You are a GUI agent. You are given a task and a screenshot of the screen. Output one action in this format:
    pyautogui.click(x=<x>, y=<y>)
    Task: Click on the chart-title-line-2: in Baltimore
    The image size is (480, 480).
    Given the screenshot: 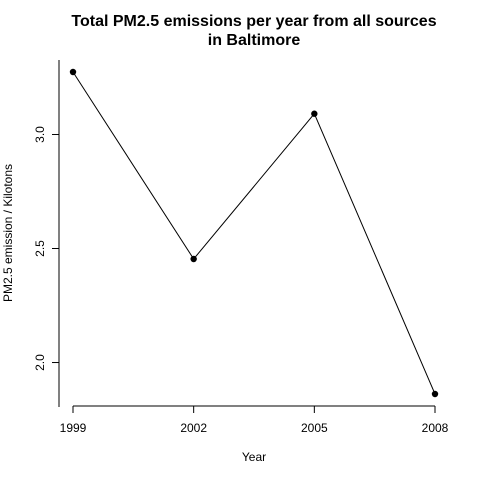 What is the action you would take?
    pyautogui.click(x=254, y=40)
    